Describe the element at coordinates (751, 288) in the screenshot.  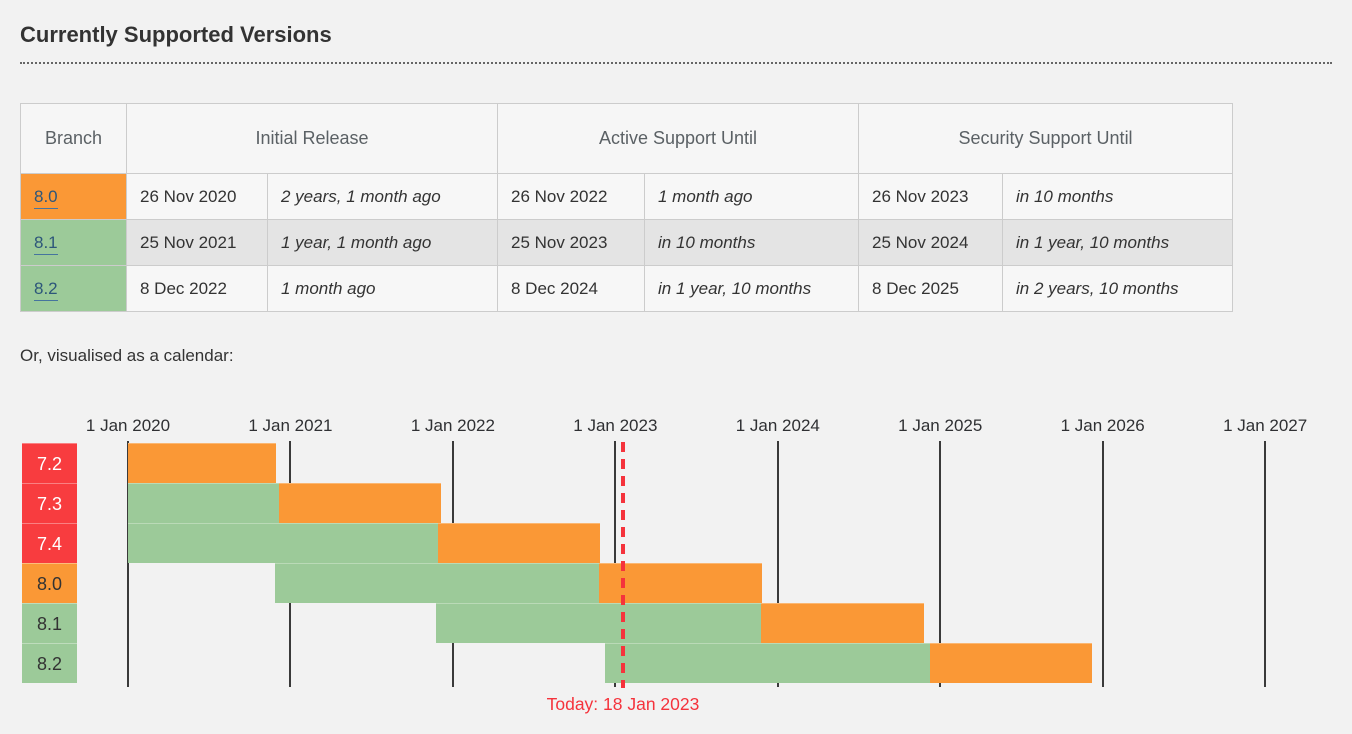
I see `active-support-until-relative: in 1 year, 10 months` at that location.